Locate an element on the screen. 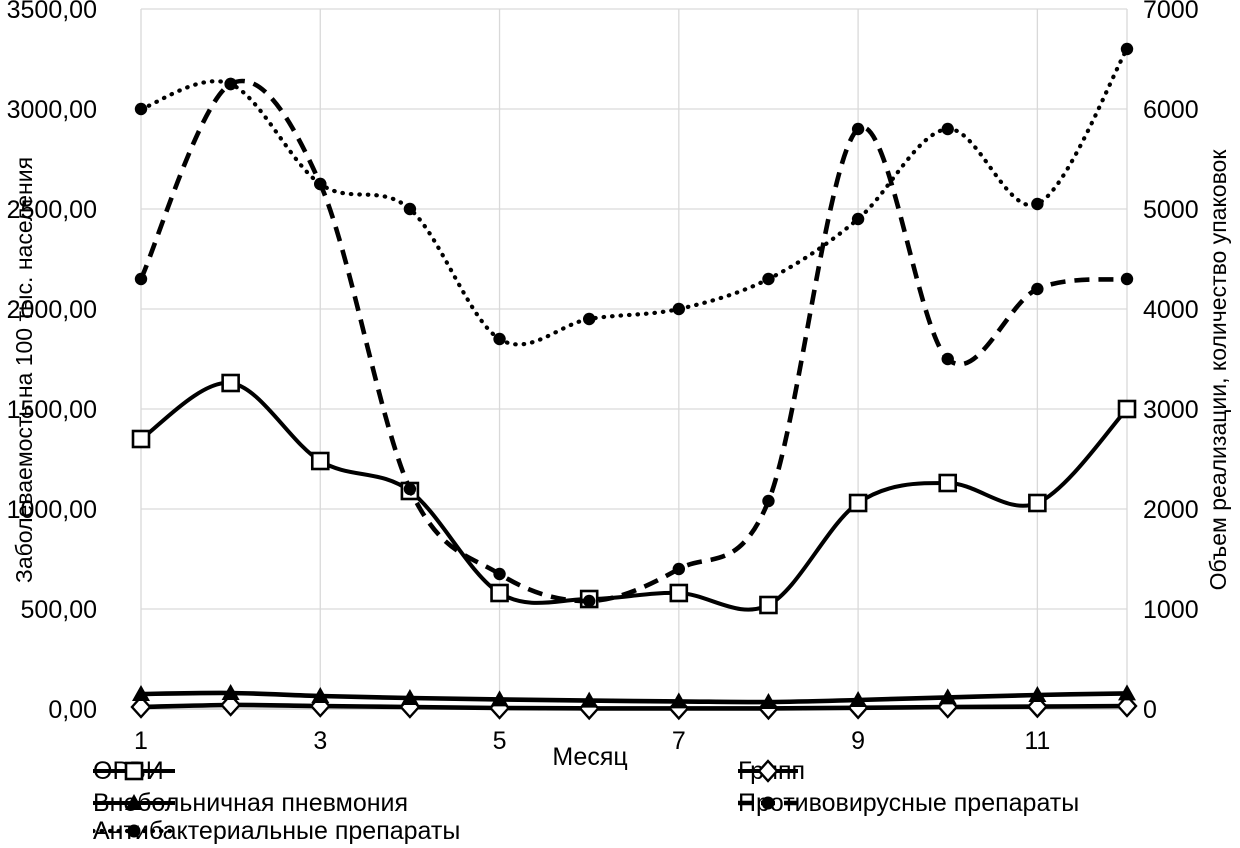 This screenshot has height=848, width=1240. right-axis-tick-label: 1000 is located at coordinates (1171, 610).